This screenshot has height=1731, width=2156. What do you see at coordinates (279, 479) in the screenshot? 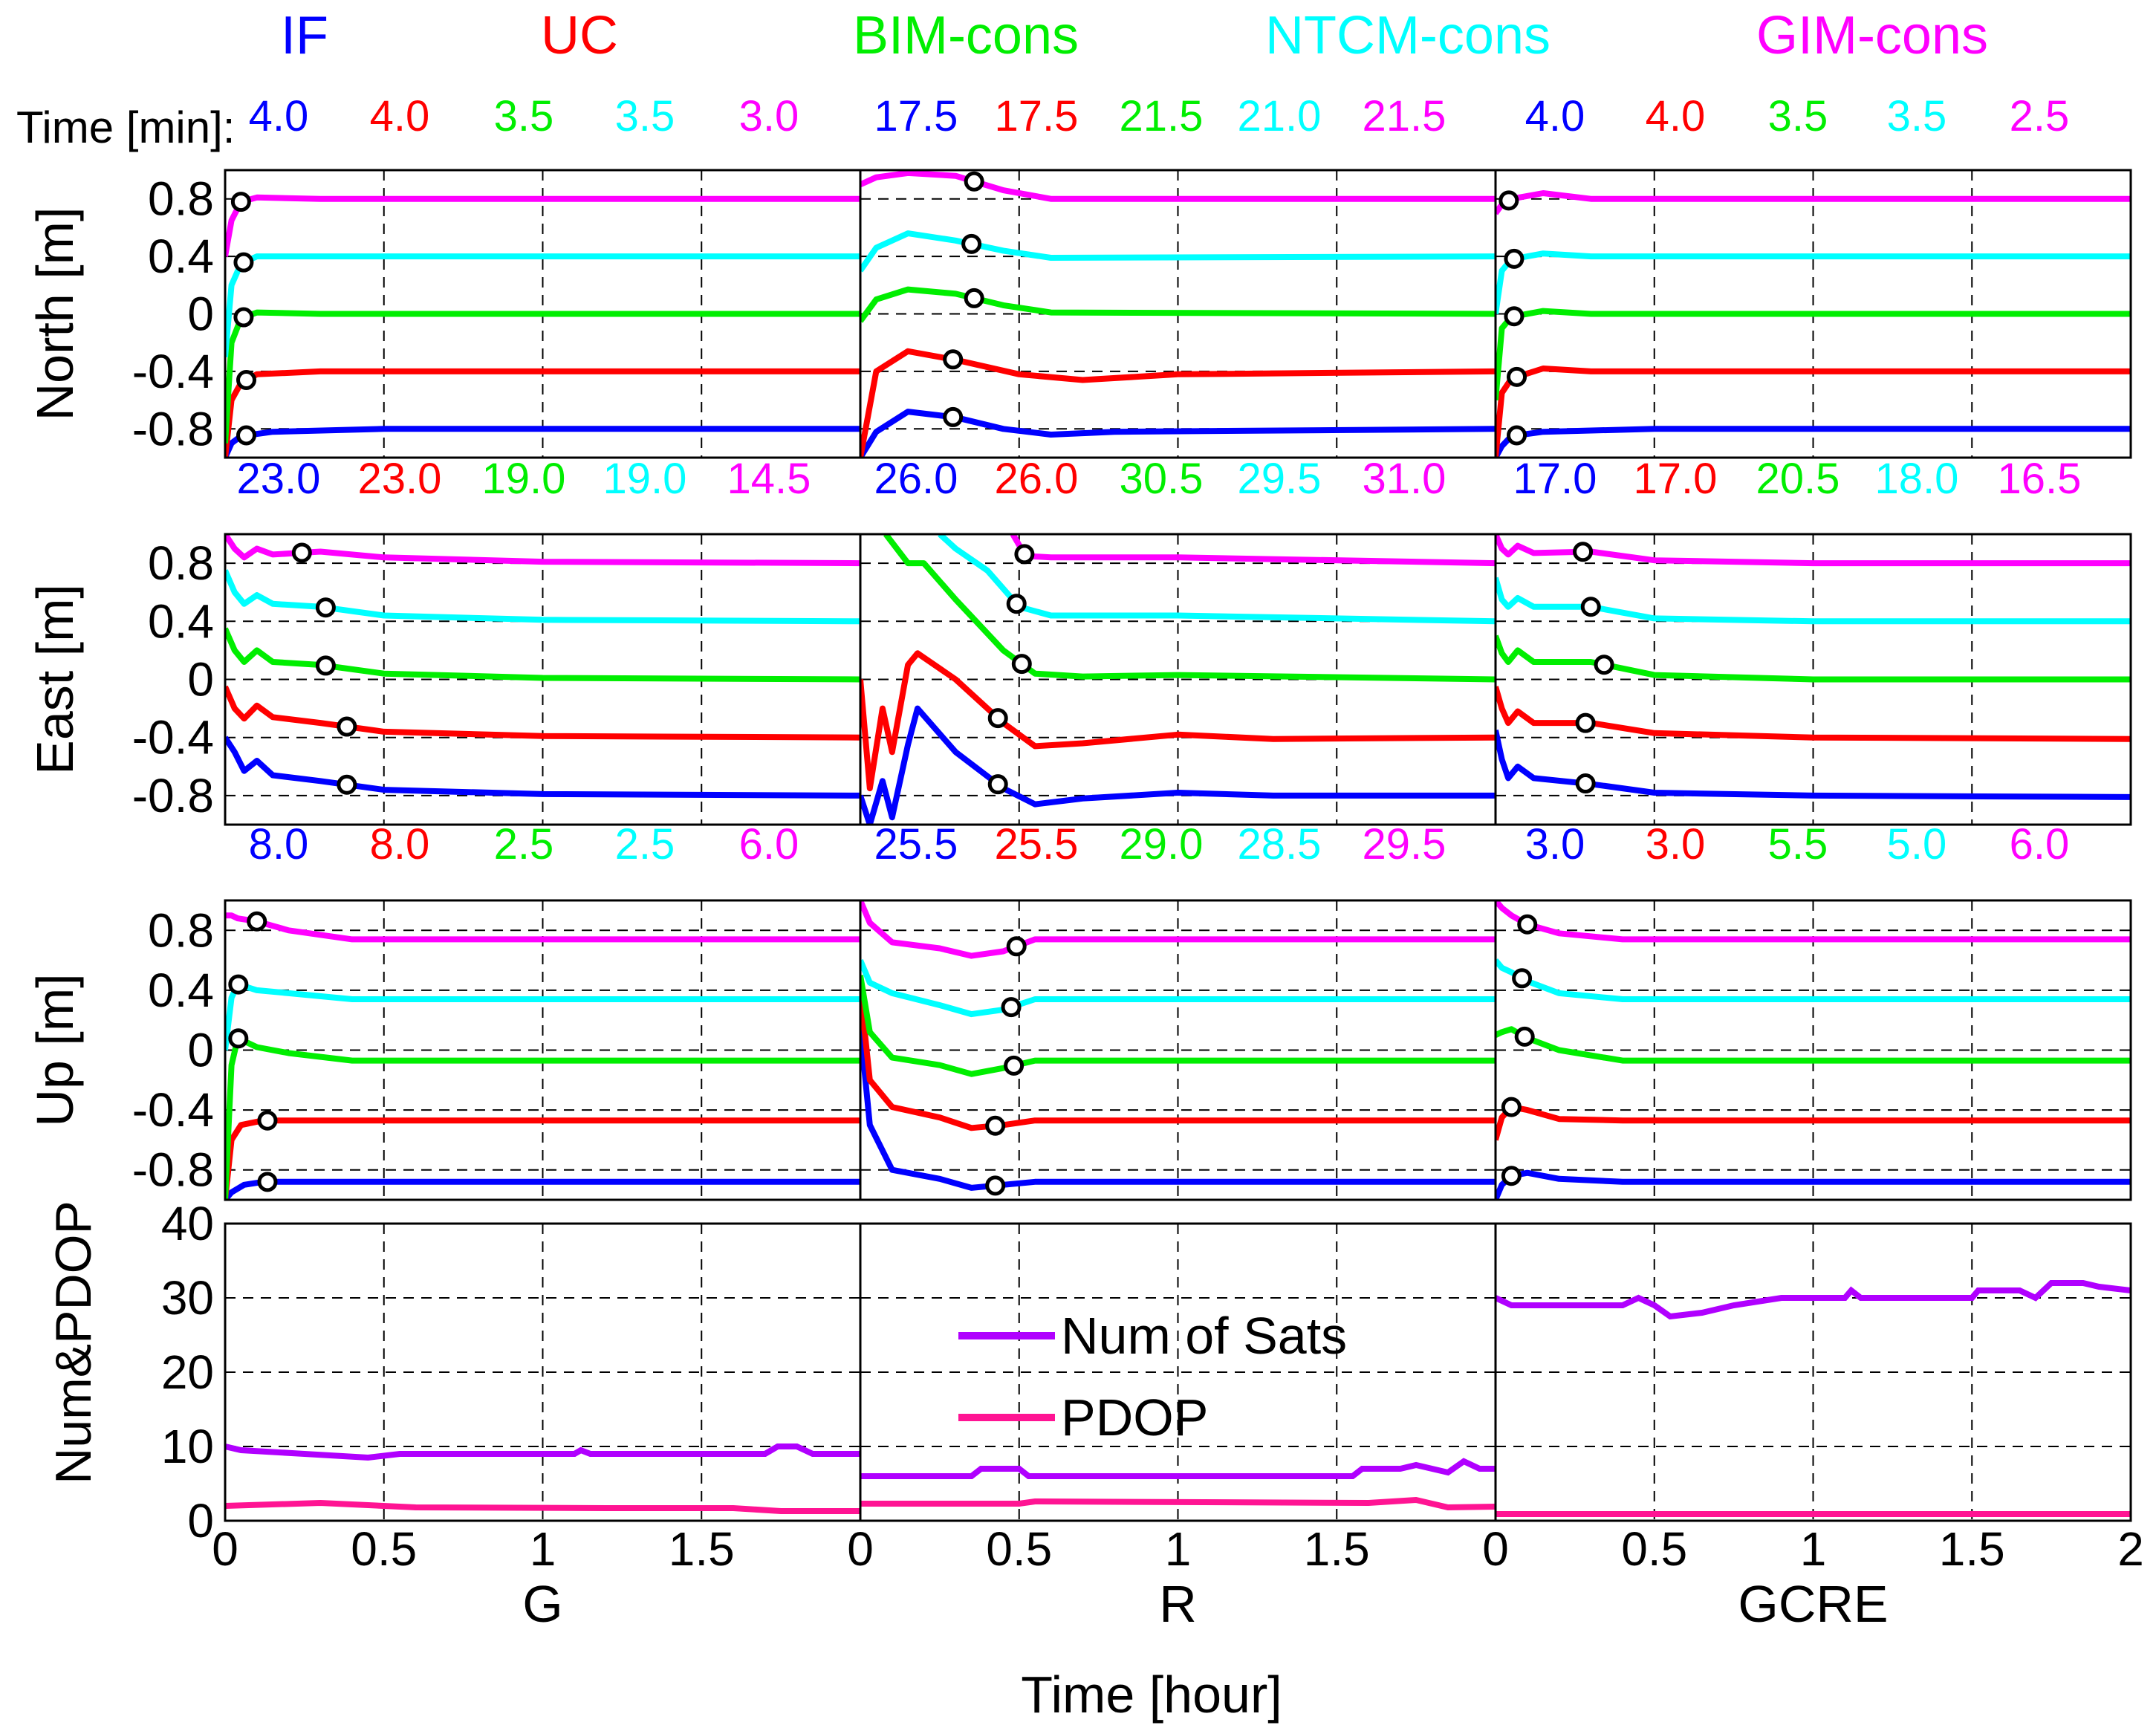
I see `conv-time-label: 23.0` at bounding box center [279, 479].